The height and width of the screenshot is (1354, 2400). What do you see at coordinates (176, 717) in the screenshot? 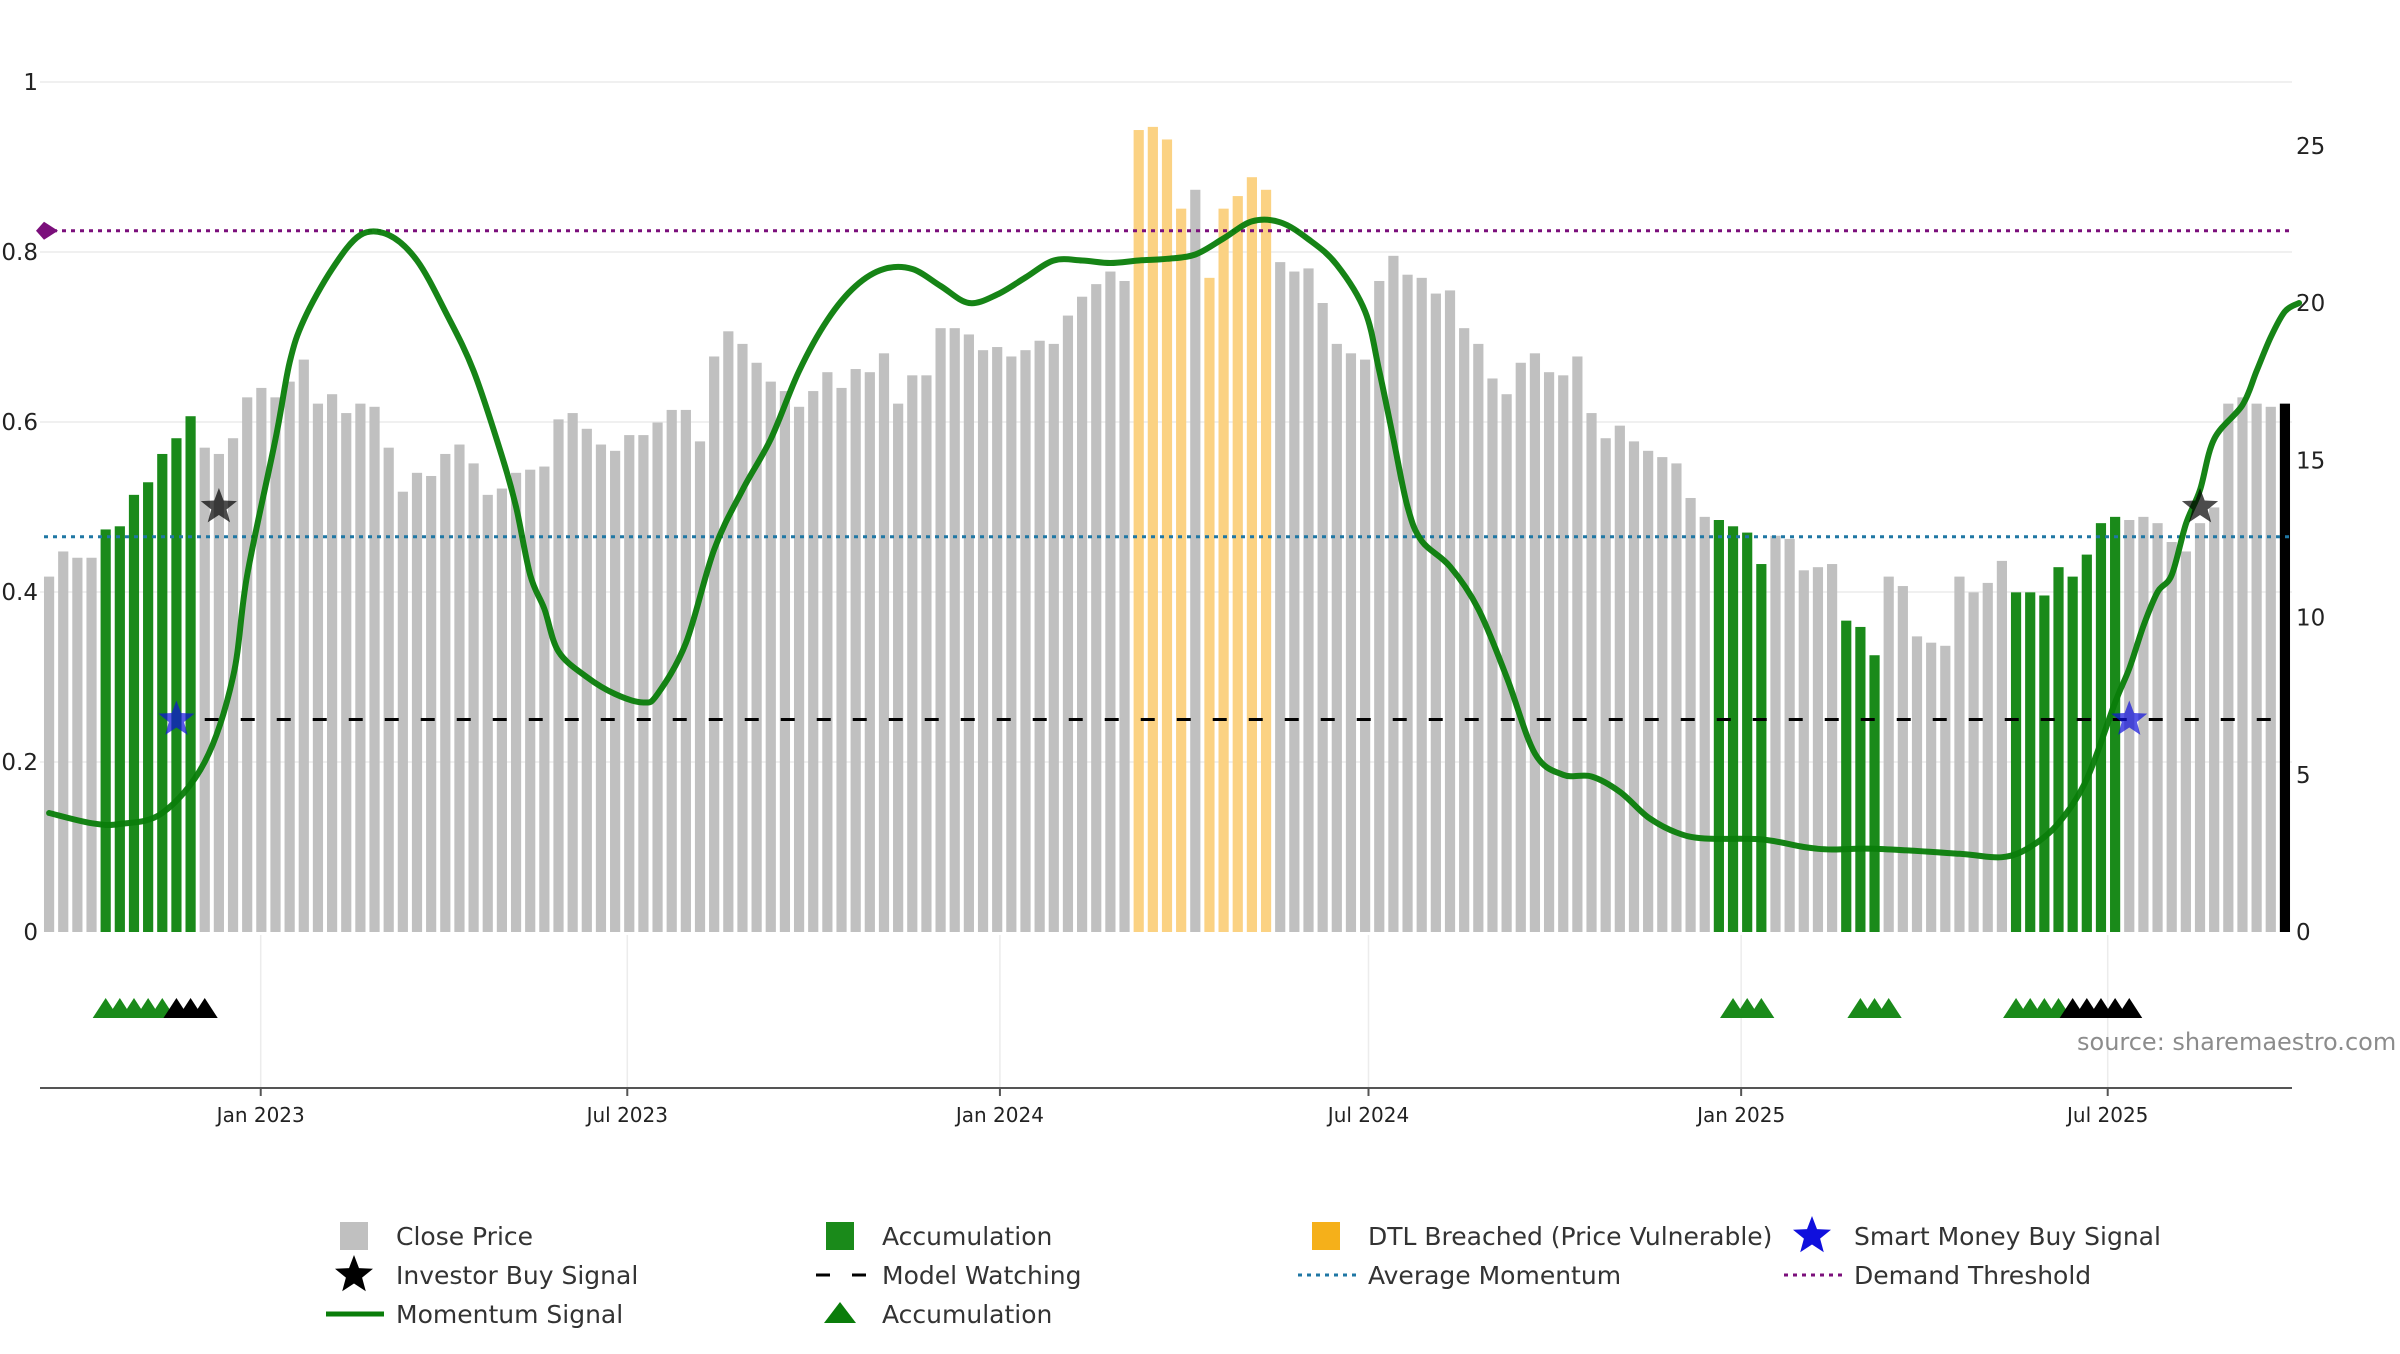
I see `smart-money-buy-star` at bounding box center [176, 717].